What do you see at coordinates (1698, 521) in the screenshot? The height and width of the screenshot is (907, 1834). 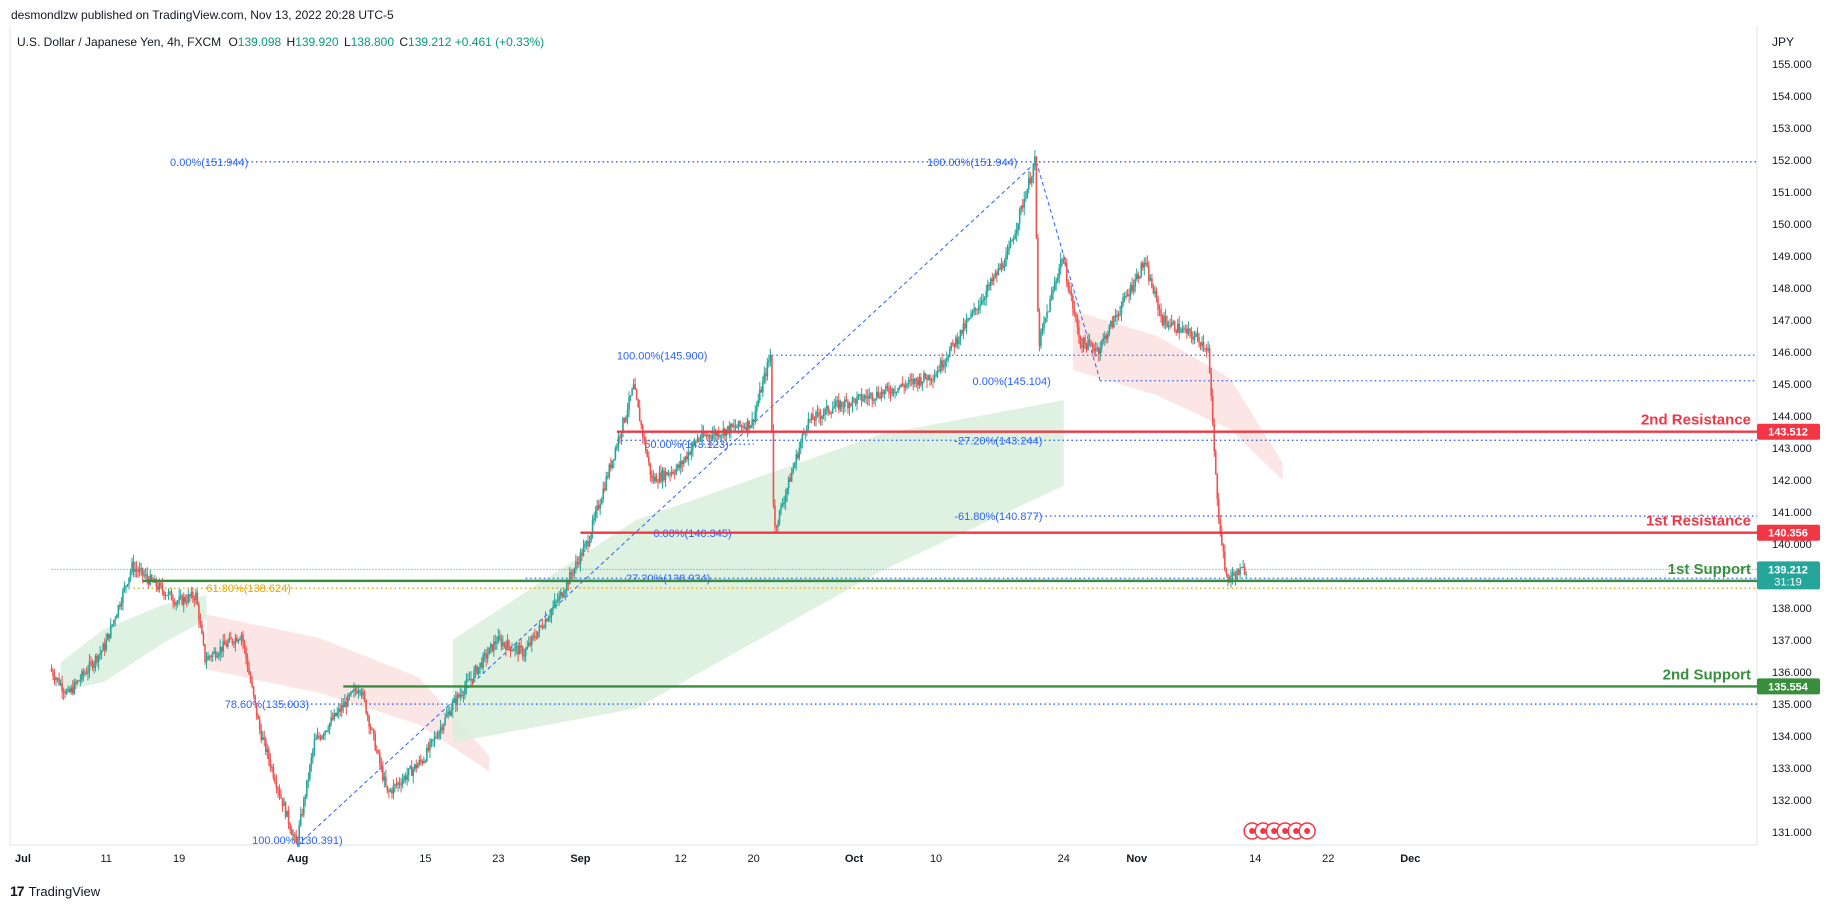 I see `level-name-resistance: 1st Resistance` at bounding box center [1698, 521].